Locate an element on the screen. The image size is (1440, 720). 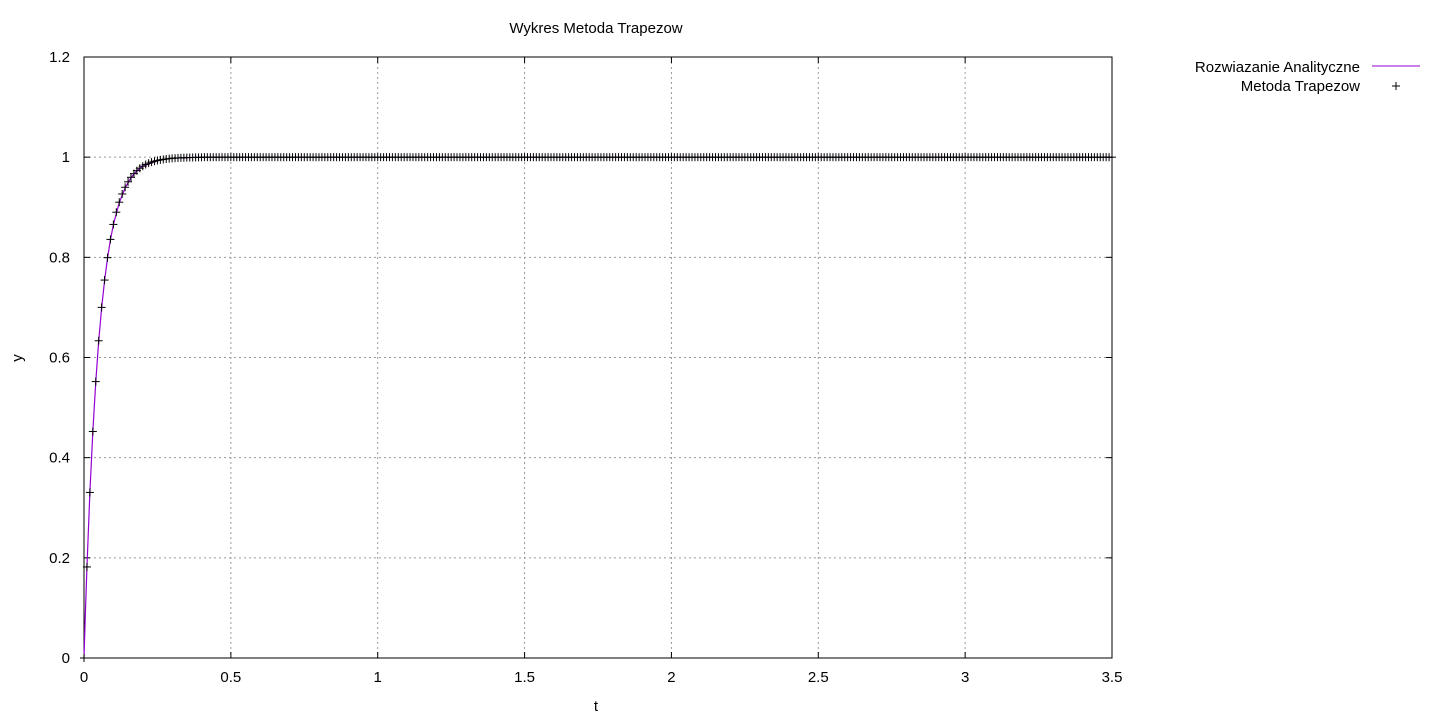
x-tick-labels: 0 0.5 1 1.5 2 2.5 3 3.5 is located at coordinates (601, 677).